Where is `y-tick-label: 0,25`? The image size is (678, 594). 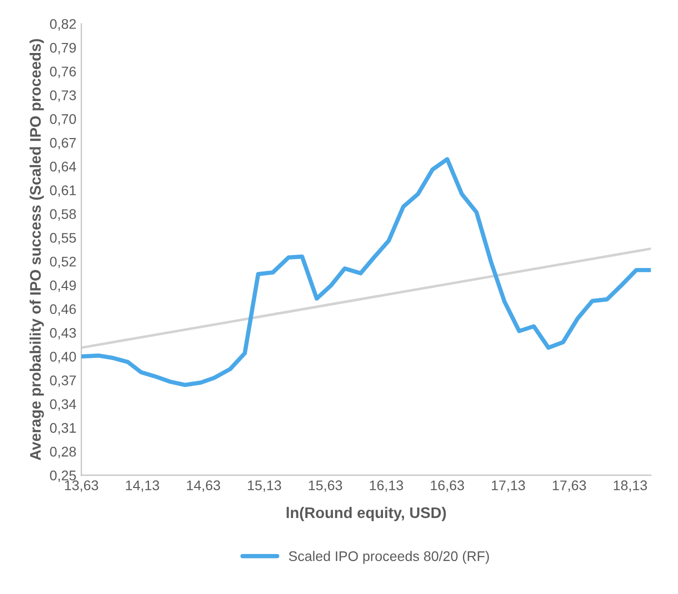
y-tick-label: 0,25 is located at coordinates (63, 476).